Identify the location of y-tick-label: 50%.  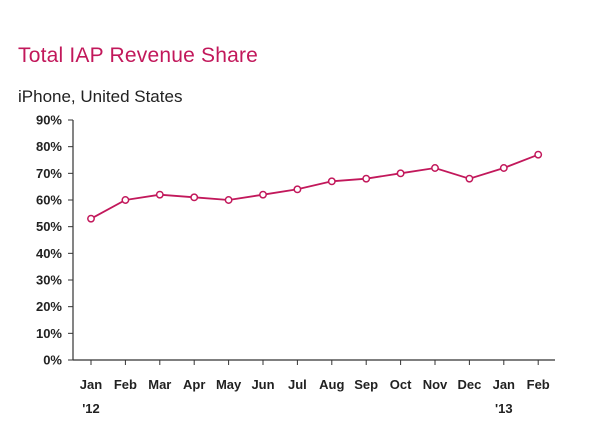
(49, 226).